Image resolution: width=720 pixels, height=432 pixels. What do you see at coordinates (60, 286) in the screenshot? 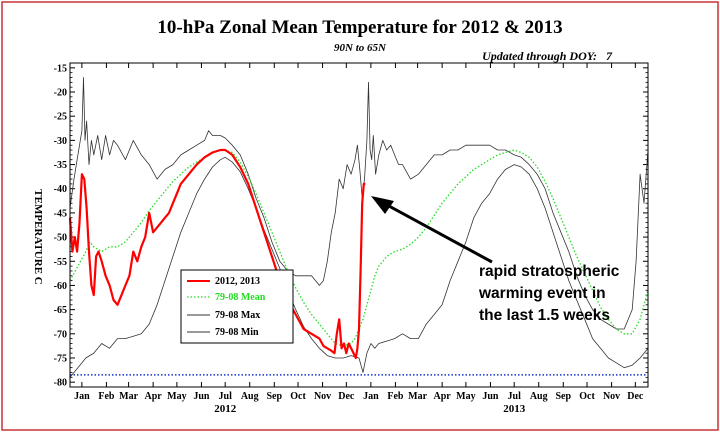
I see `y-tick-label: -60` at bounding box center [60, 286].